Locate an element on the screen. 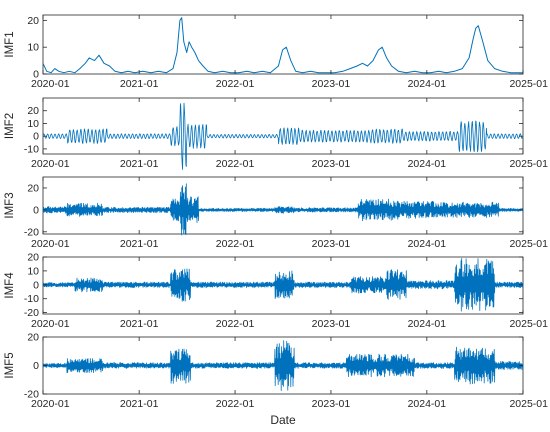 This screenshot has height=432, width=550. y-axis-label: IMF4 is located at coordinates (10, 285).